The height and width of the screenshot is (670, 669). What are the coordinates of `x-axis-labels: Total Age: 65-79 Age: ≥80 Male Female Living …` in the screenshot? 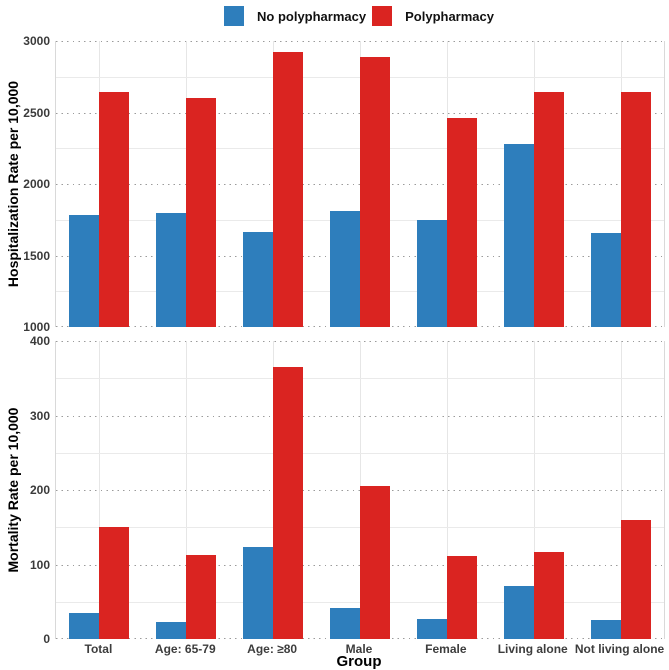 It's located at (360, 649).